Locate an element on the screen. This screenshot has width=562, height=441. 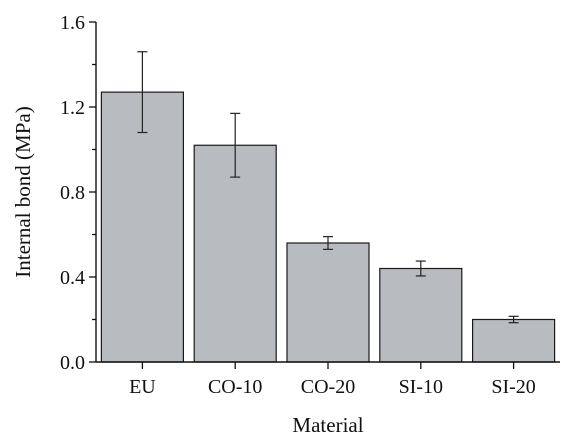
y-tick-label: 0.8 is located at coordinates (72, 193).